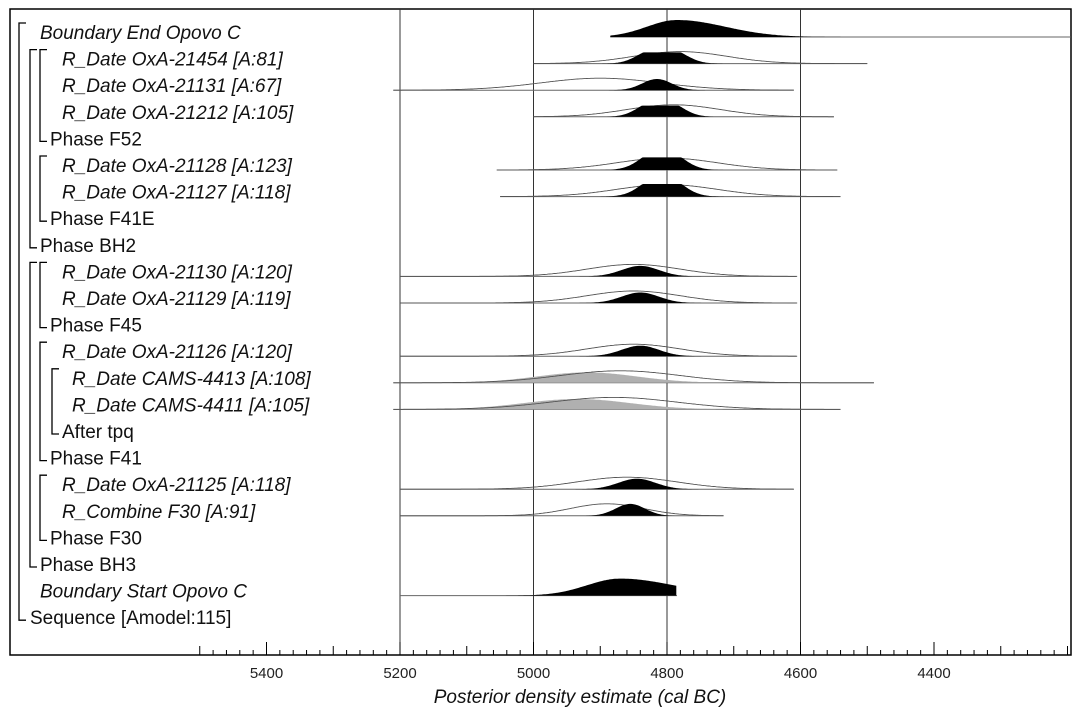  What do you see at coordinates (43, 95) in the screenshot?
I see `phase-f52-bracket` at bounding box center [43, 95].